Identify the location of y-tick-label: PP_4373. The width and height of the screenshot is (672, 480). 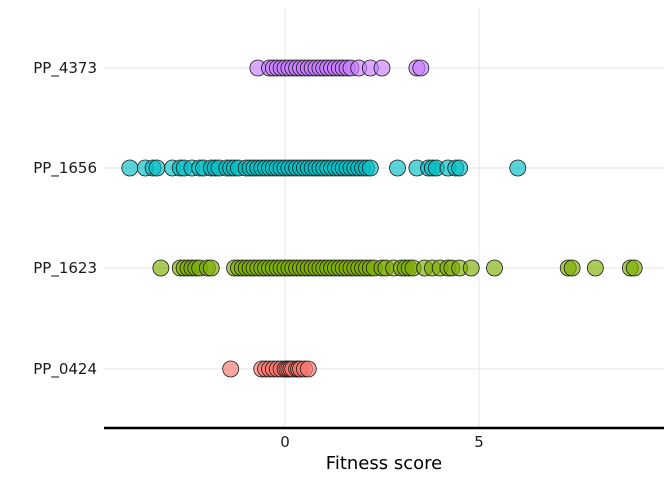
(65, 68).